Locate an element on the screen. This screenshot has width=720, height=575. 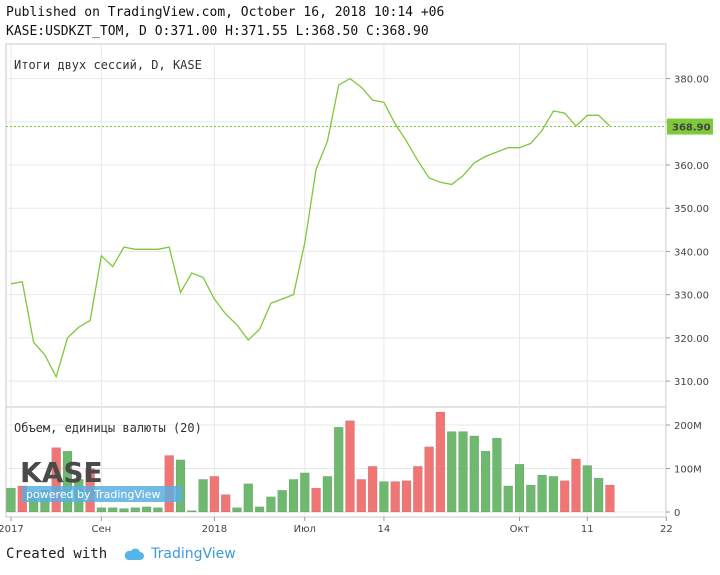
last-price-badge is located at coordinates (690, 126).